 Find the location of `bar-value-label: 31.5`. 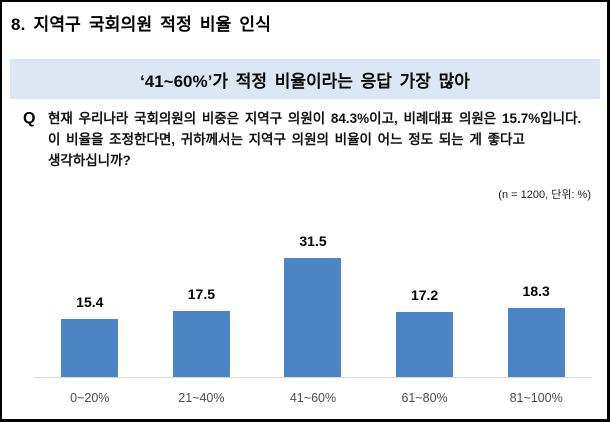

bar-value-label: 31.5 is located at coordinates (313, 241).